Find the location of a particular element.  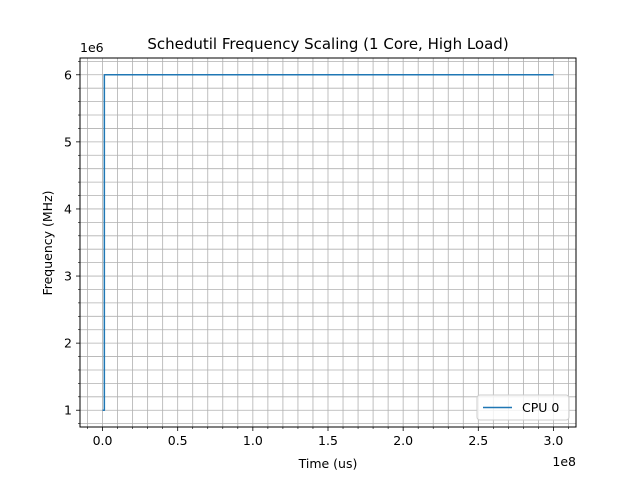

x-tick-label: 3.0 is located at coordinates (554, 440).